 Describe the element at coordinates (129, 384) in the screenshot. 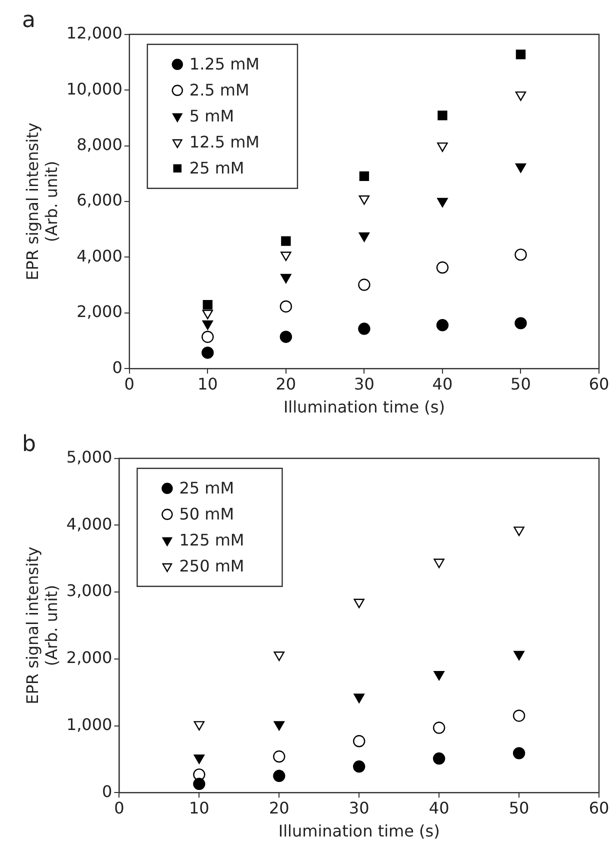

I see `x-tick-label: 0` at that location.